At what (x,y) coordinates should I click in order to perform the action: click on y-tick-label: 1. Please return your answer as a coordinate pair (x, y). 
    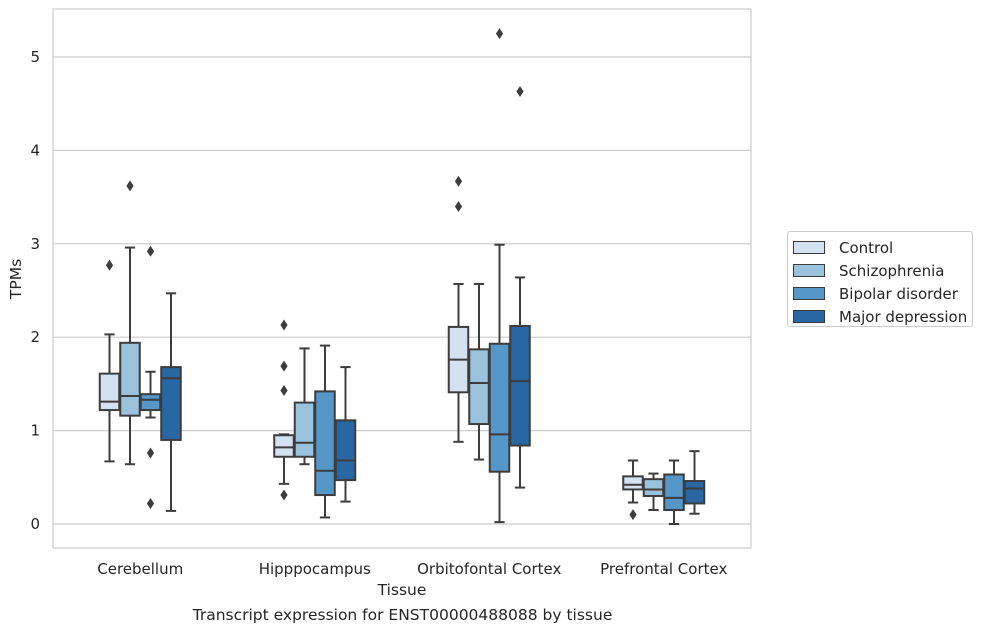
    Looking at the image, I should click on (35, 431).